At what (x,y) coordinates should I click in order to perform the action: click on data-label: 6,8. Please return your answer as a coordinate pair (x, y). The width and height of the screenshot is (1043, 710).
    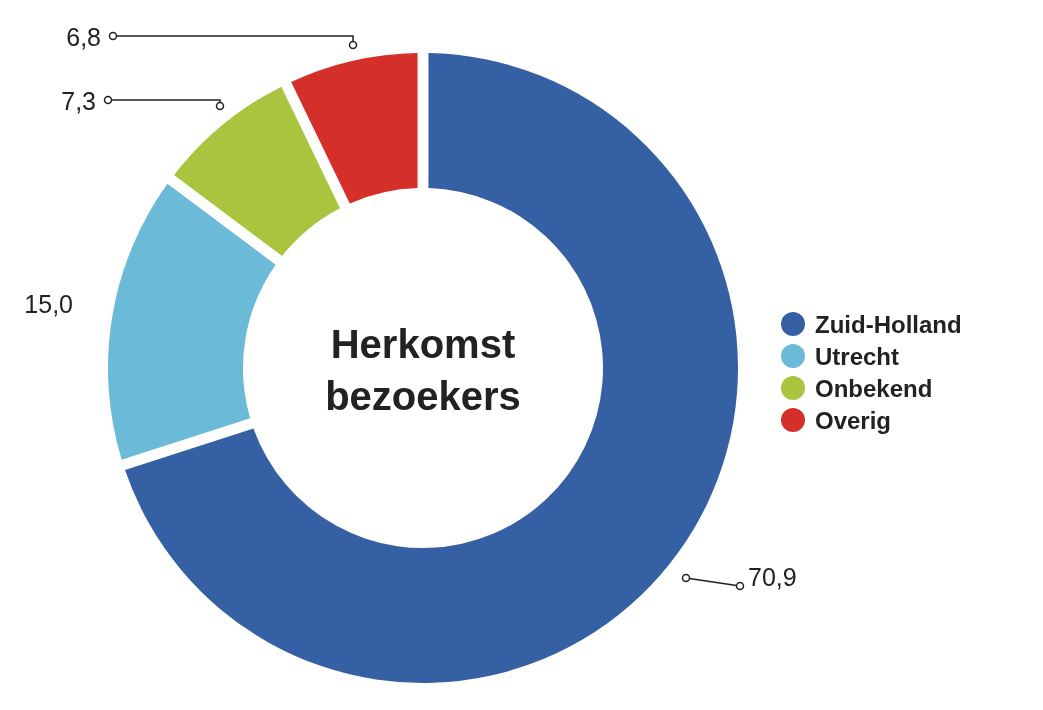
    Looking at the image, I should click on (83, 37).